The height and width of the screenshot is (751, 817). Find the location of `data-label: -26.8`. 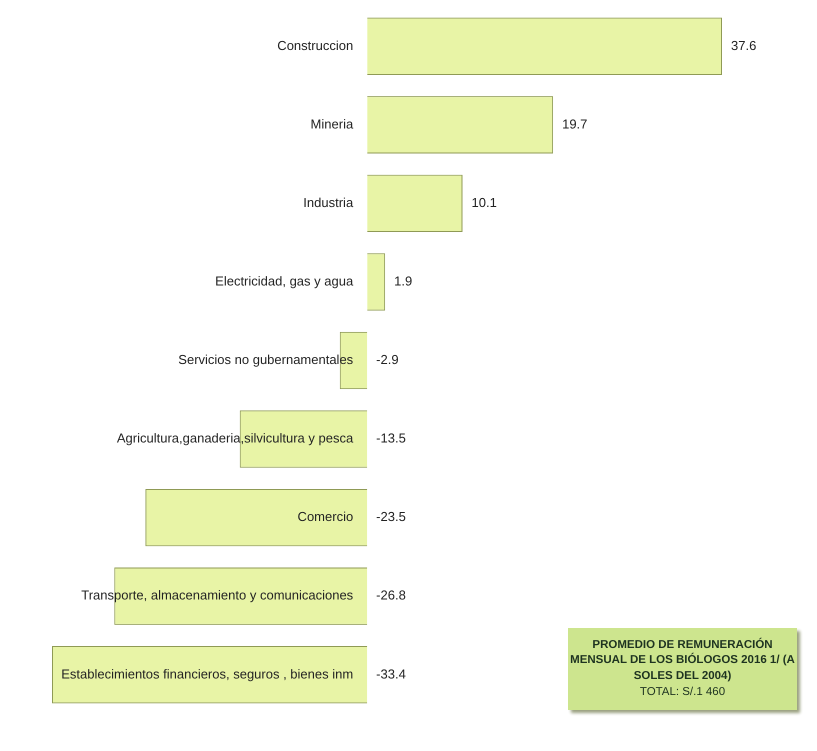

data-label: -26.8 is located at coordinates (391, 595).